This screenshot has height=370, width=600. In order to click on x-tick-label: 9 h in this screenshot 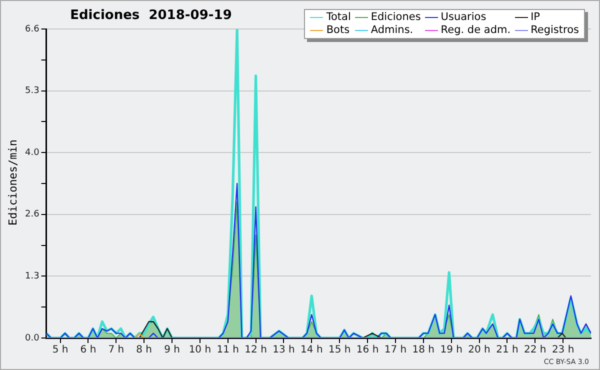, I will do `click(172, 350)`.